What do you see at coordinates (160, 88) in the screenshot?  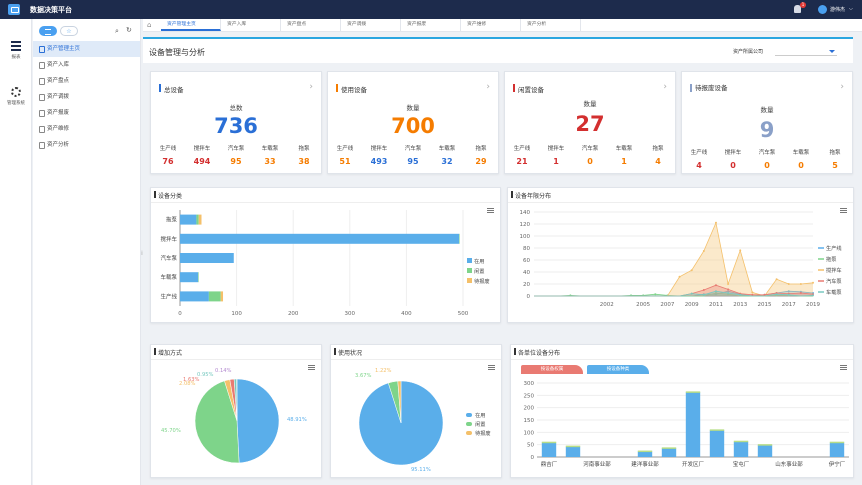 I see `kpi-color-bar` at bounding box center [160, 88].